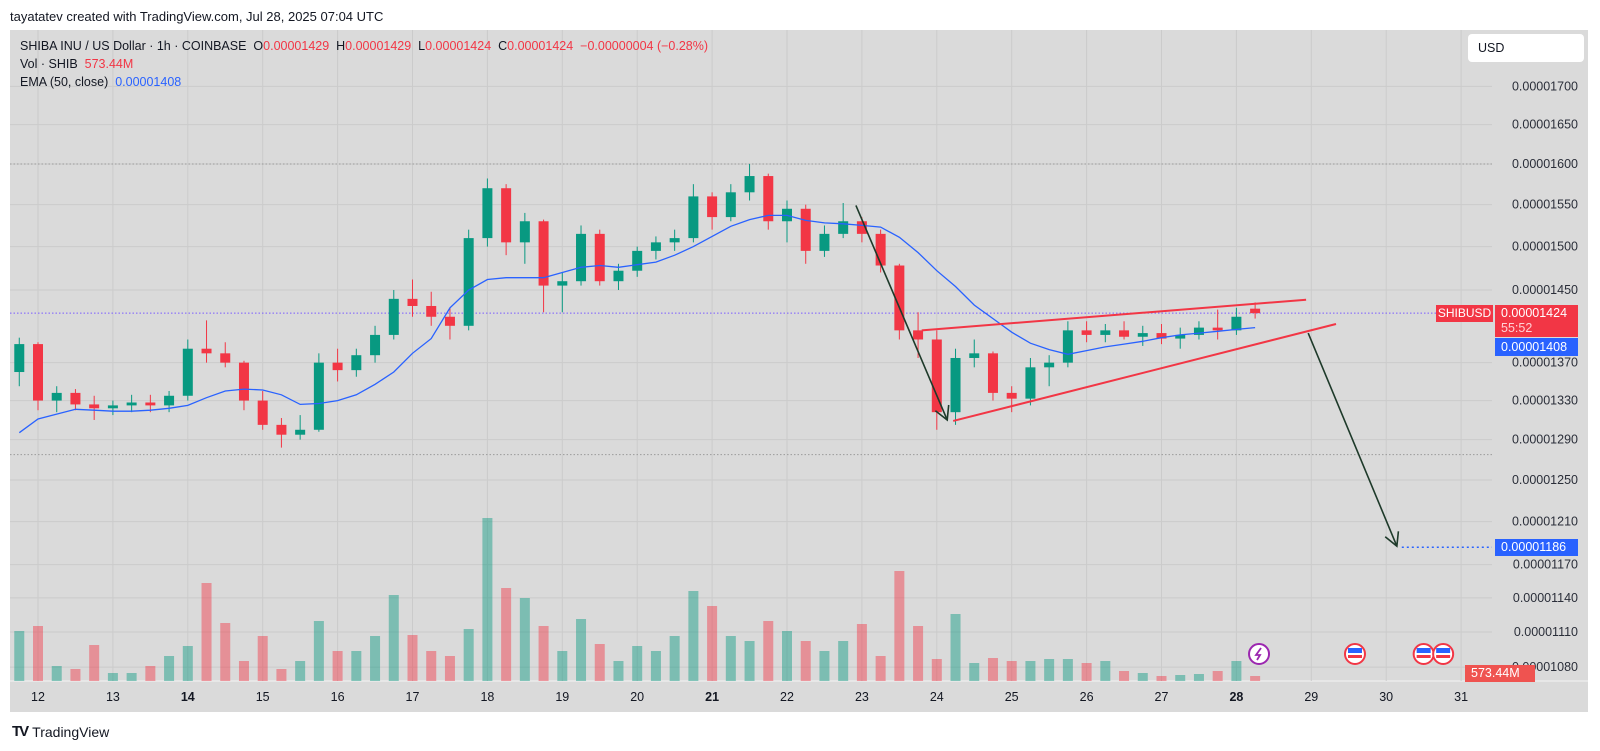  I want to click on tradingview-logo: TV TradingView, so click(60, 731).